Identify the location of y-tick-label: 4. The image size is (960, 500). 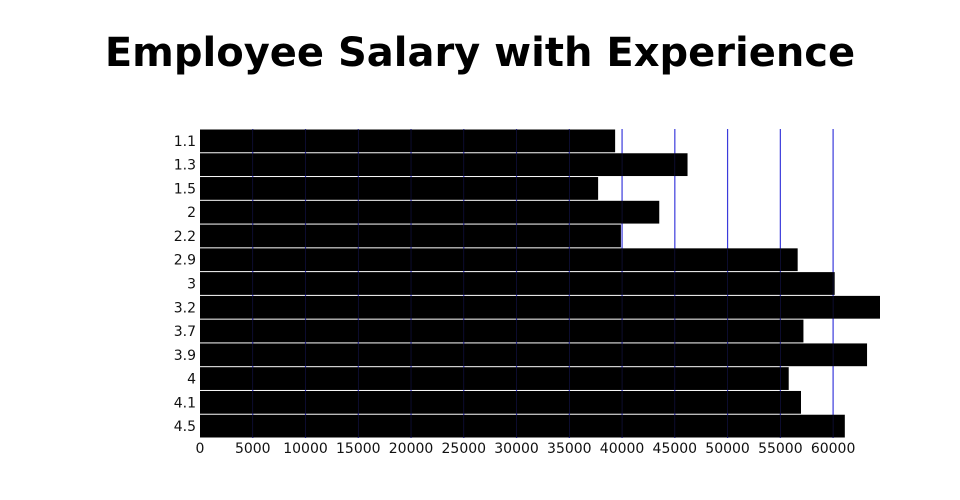
(191, 380).